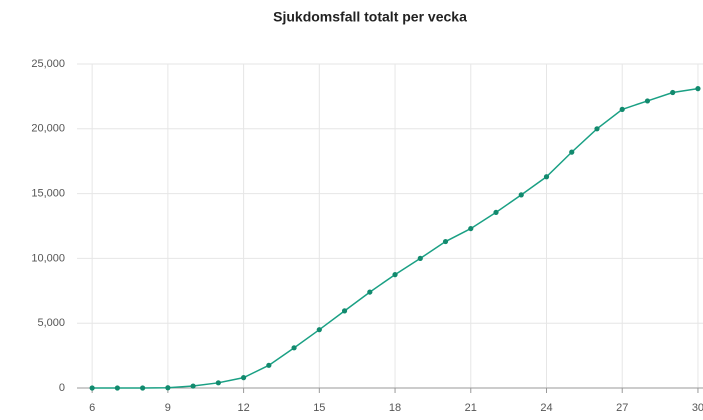 The width and height of the screenshot is (703, 420). Describe the element at coordinates (62, 388) in the screenshot. I see `y-tick-label: 0` at that location.